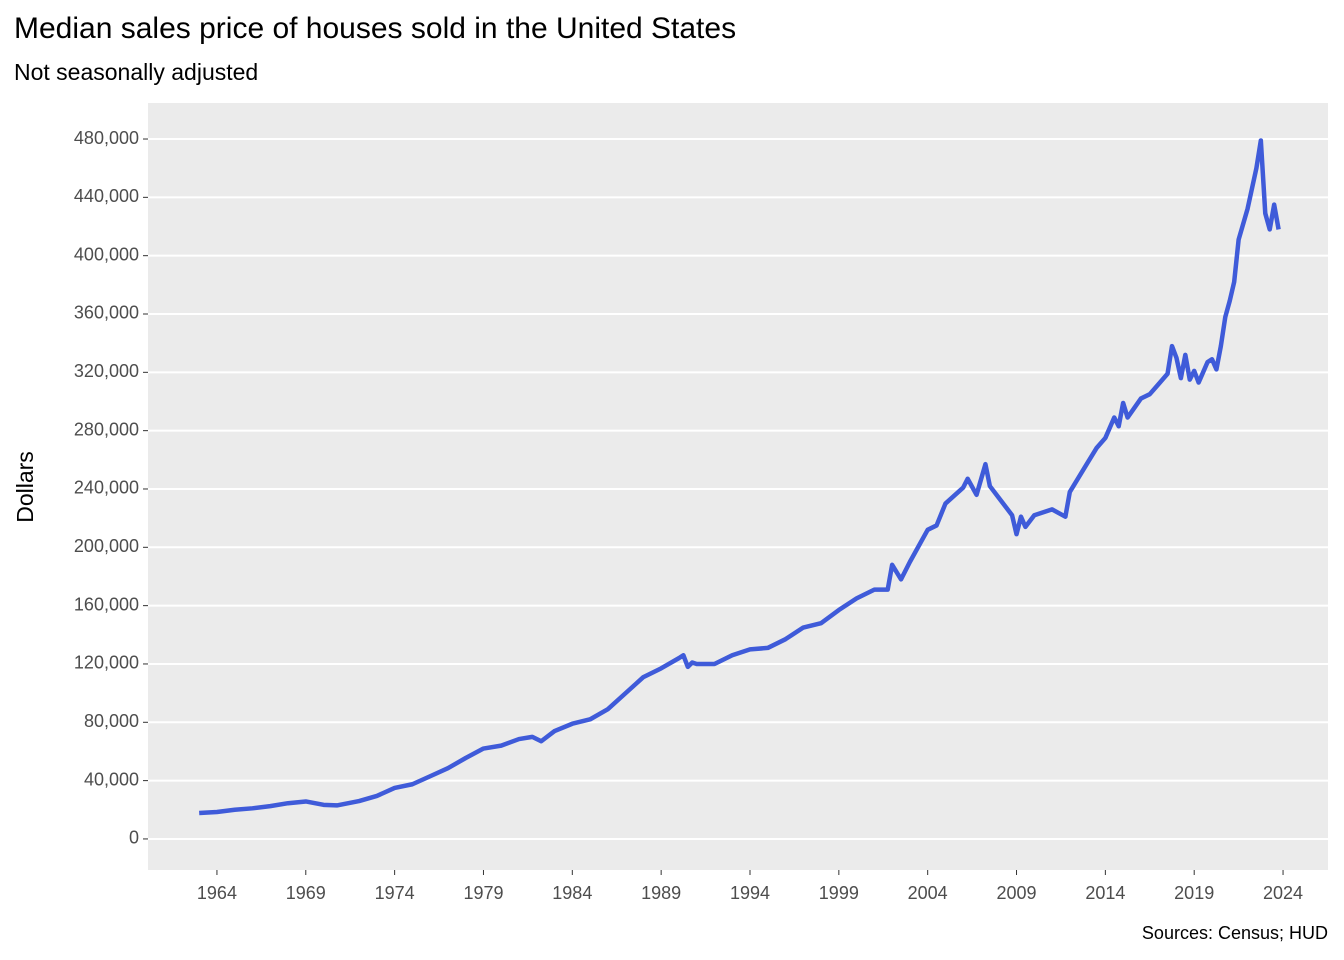 The width and height of the screenshot is (1344, 960). I want to click on y-tick-label: 160,000, so click(106, 604).